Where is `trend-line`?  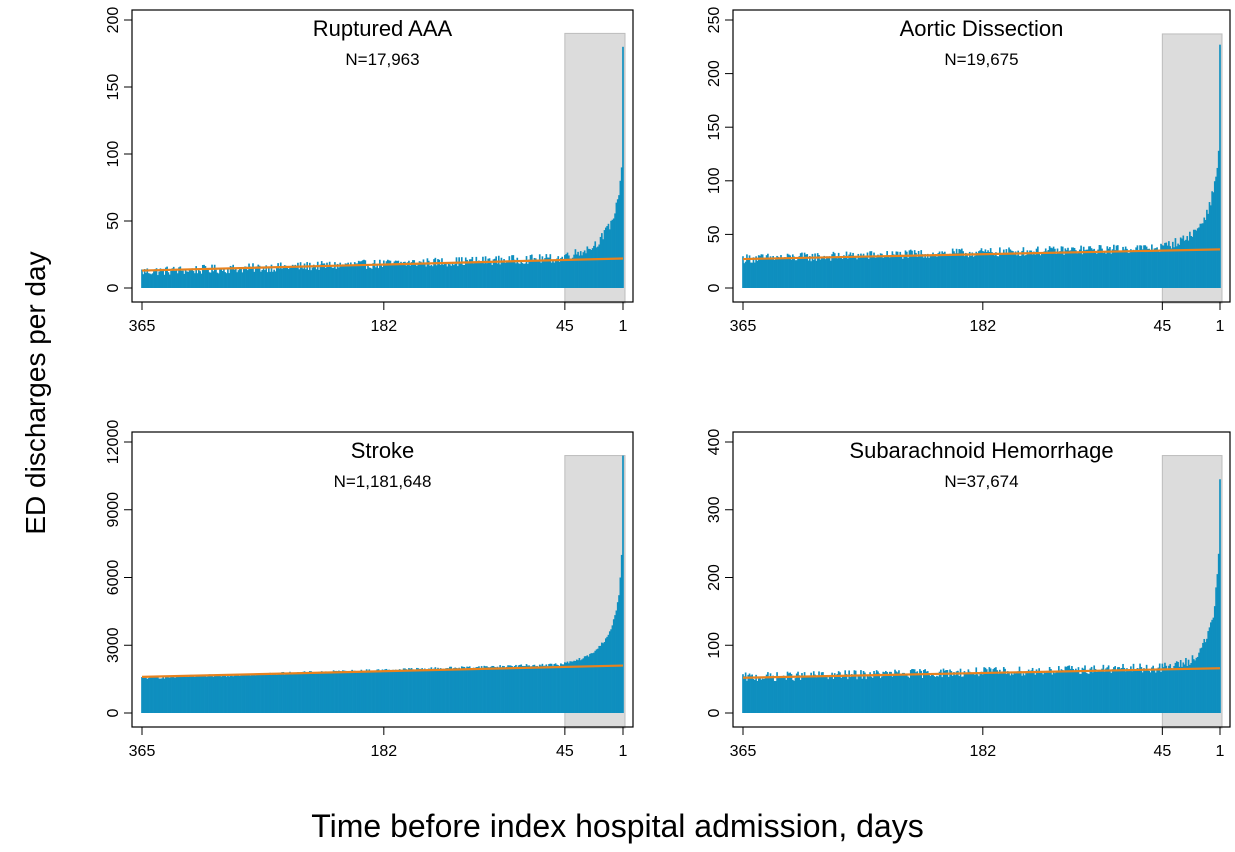
trend-line is located at coordinates (382, 671).